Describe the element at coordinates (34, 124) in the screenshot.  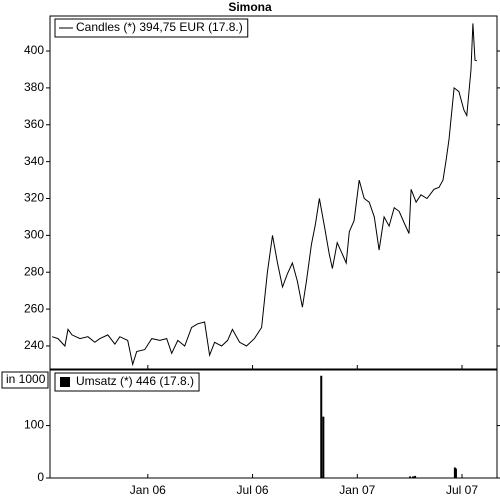
I see `y-tick-label: 360` at that location.